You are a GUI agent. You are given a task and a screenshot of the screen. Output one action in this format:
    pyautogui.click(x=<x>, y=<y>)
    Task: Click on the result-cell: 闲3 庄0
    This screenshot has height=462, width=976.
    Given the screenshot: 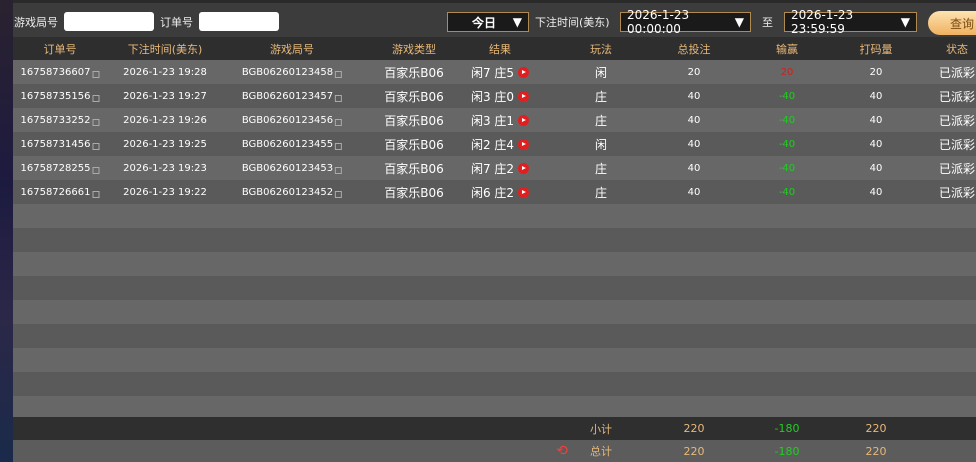 What is the action you would take?
    pyautogui.click(x=500, y=96)
    